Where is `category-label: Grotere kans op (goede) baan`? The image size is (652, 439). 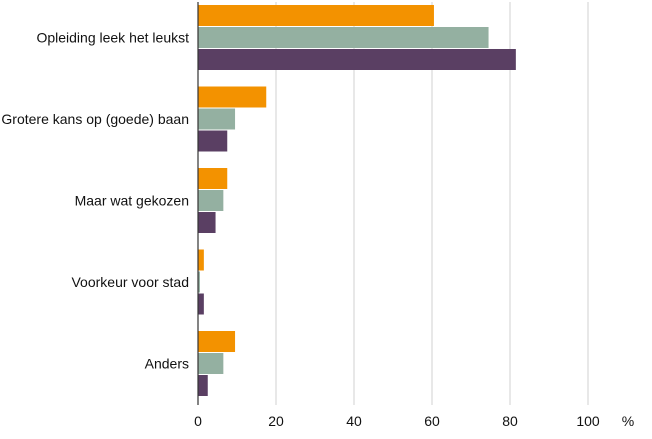 category-label: Grotere kans op (goede) baan is located at coordinates (95, 119).